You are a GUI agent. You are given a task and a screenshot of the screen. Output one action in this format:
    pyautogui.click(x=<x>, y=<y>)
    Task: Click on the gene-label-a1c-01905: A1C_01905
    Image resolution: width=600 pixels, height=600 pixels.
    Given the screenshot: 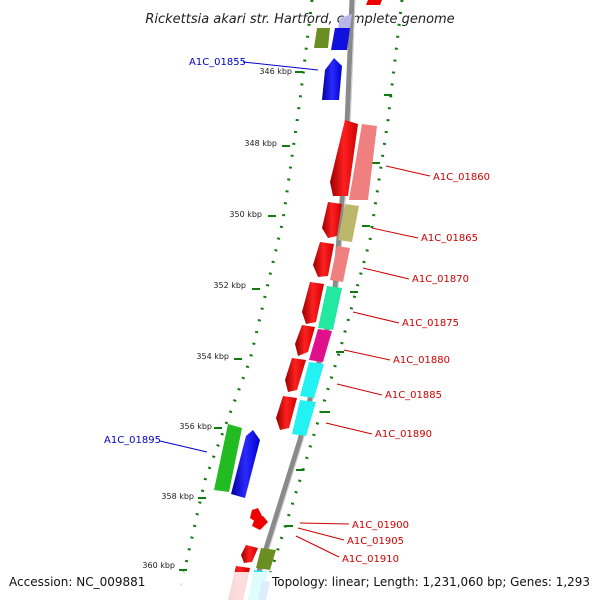 What is the action you would take?
    pyautogui.click(x=375, y=541)
    